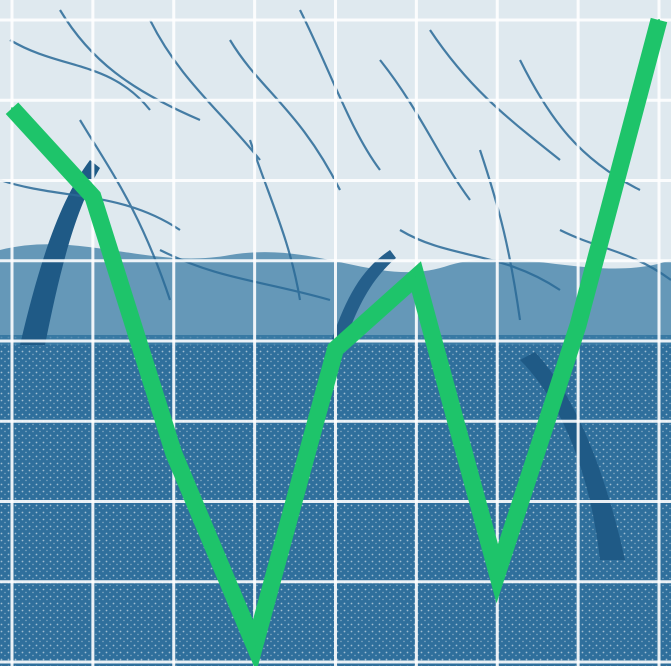 The image size is (671, 666). I want to click on tree-trunk-middle, so click(363, 297).